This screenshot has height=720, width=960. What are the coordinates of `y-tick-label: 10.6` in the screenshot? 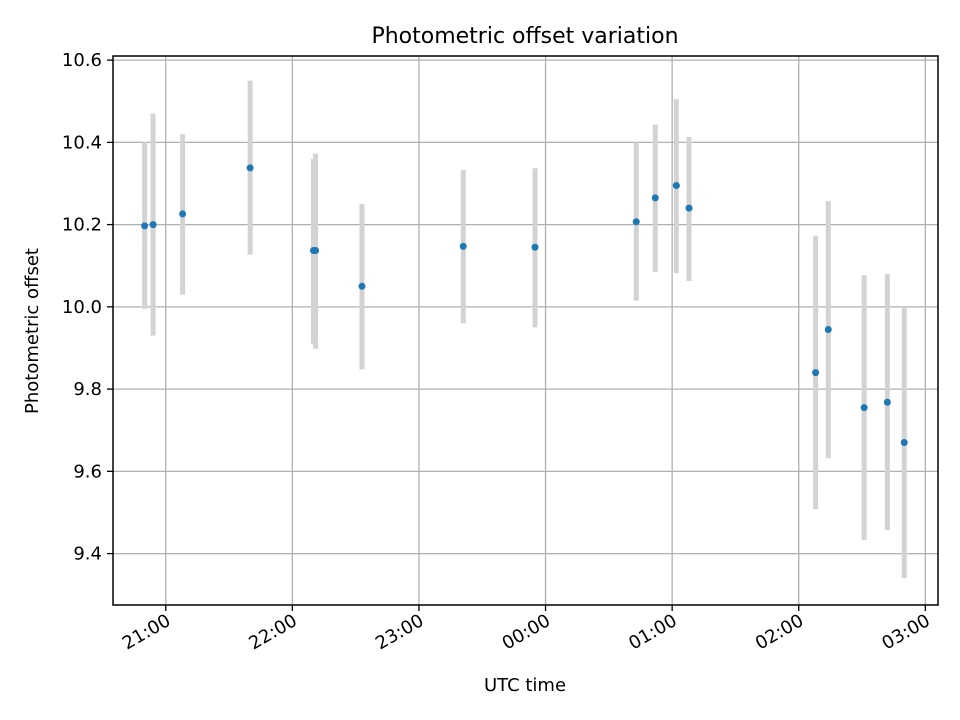 It's located at (82, 60).